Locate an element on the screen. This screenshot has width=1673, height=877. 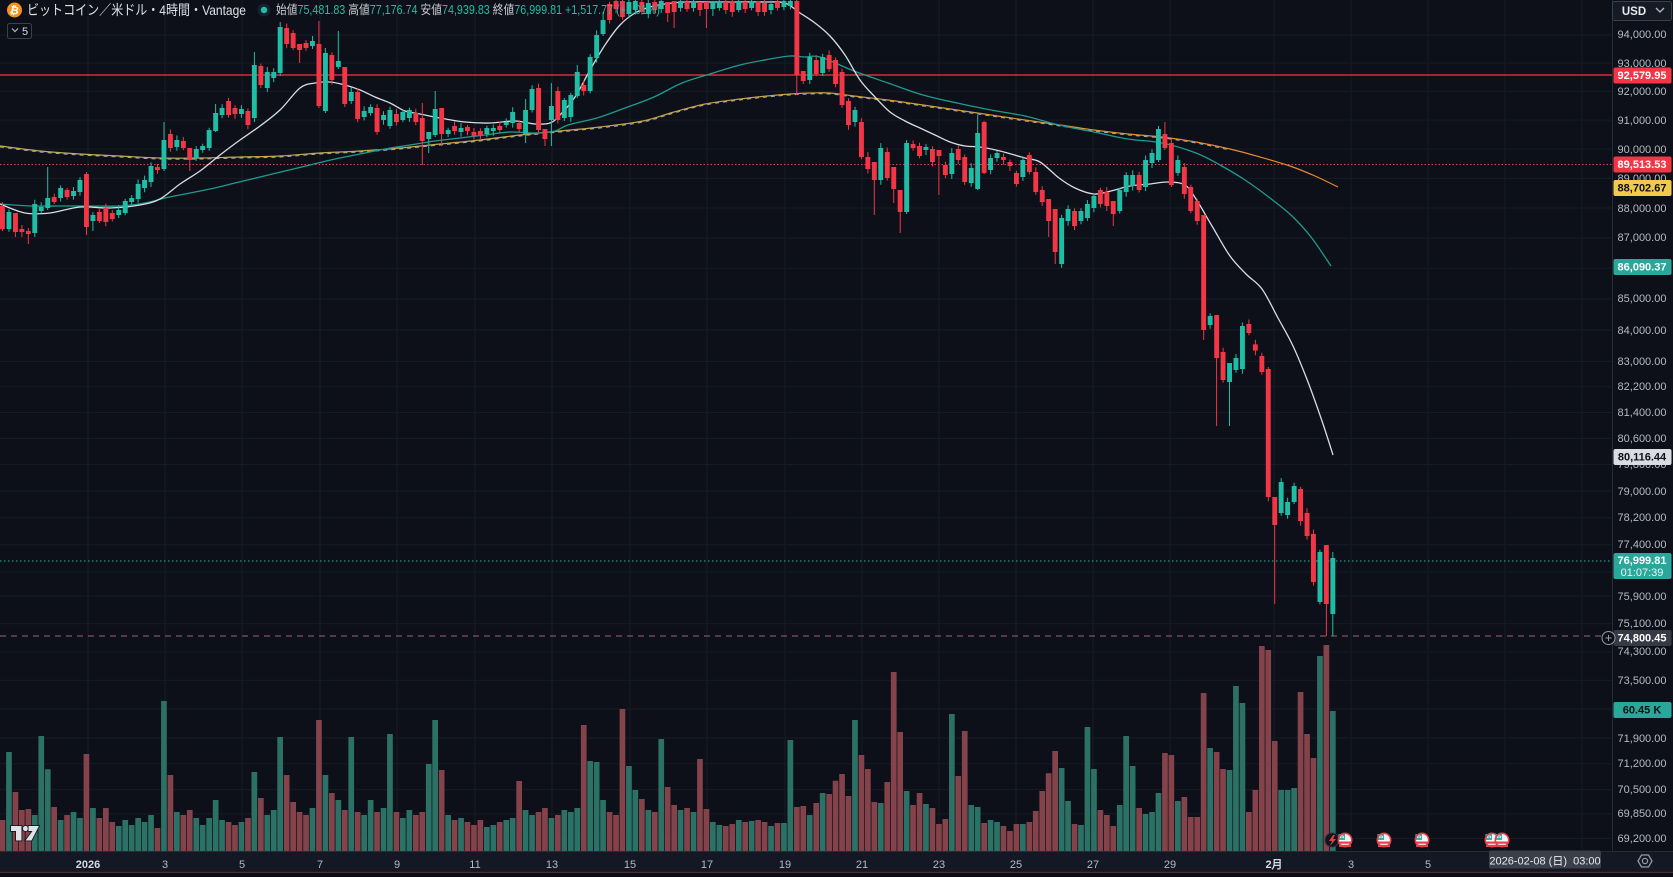
svg-text: 2026-02-08 (日) 03:00 is located at coordinates (1544, 862).